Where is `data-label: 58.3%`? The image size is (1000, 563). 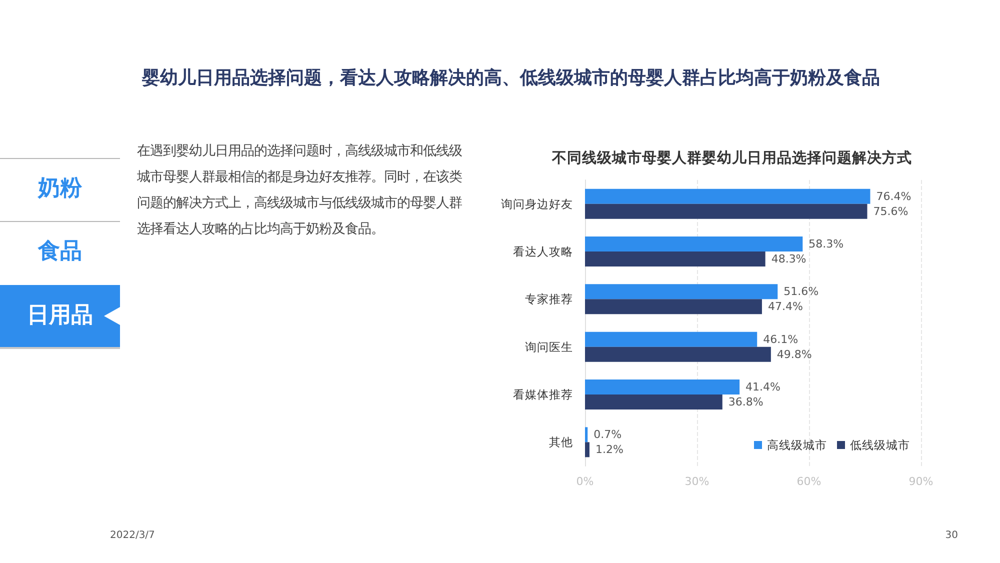 data-label: 58.3% is located at coordinates (826, 244).